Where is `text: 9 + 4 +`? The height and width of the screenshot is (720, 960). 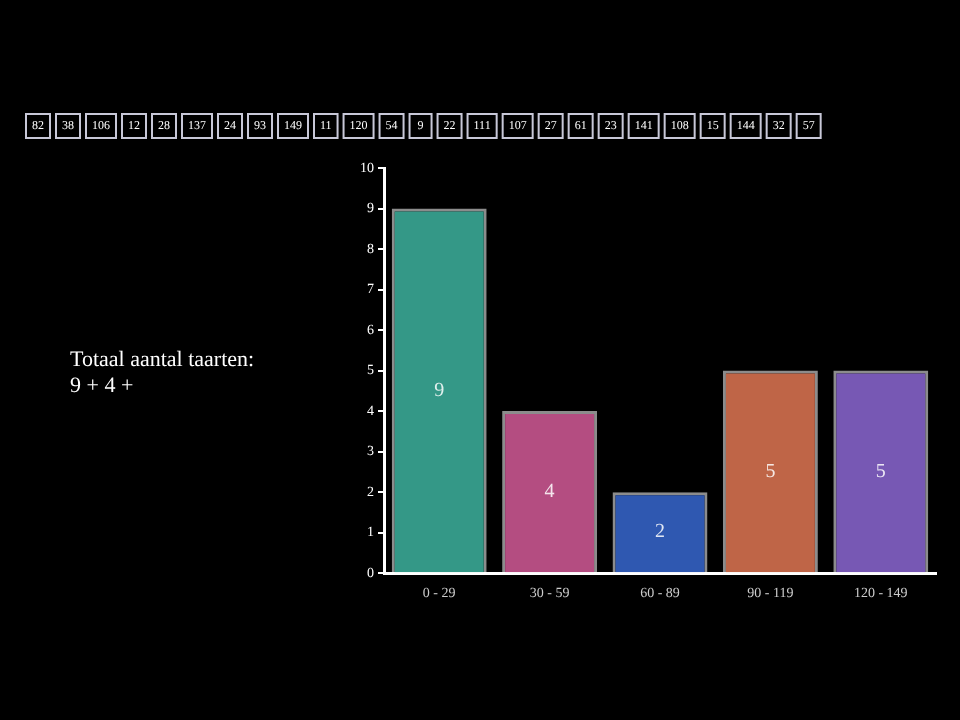 text: 9 + 4 + is located at coordinates (102, 385).